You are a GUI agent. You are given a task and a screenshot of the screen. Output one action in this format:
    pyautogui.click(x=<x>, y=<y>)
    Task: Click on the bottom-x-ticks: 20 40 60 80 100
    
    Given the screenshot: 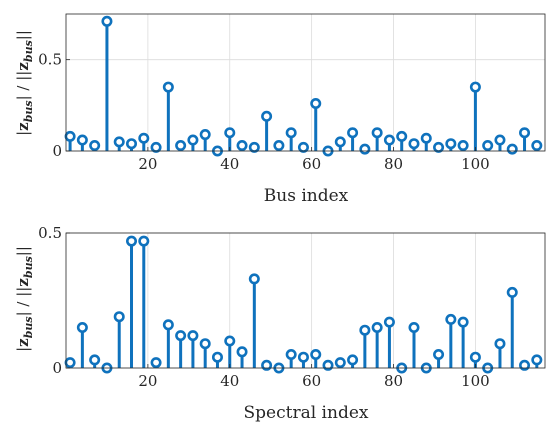 What is the action you would take?
    pyautogui.click(x=314, y=377)
    